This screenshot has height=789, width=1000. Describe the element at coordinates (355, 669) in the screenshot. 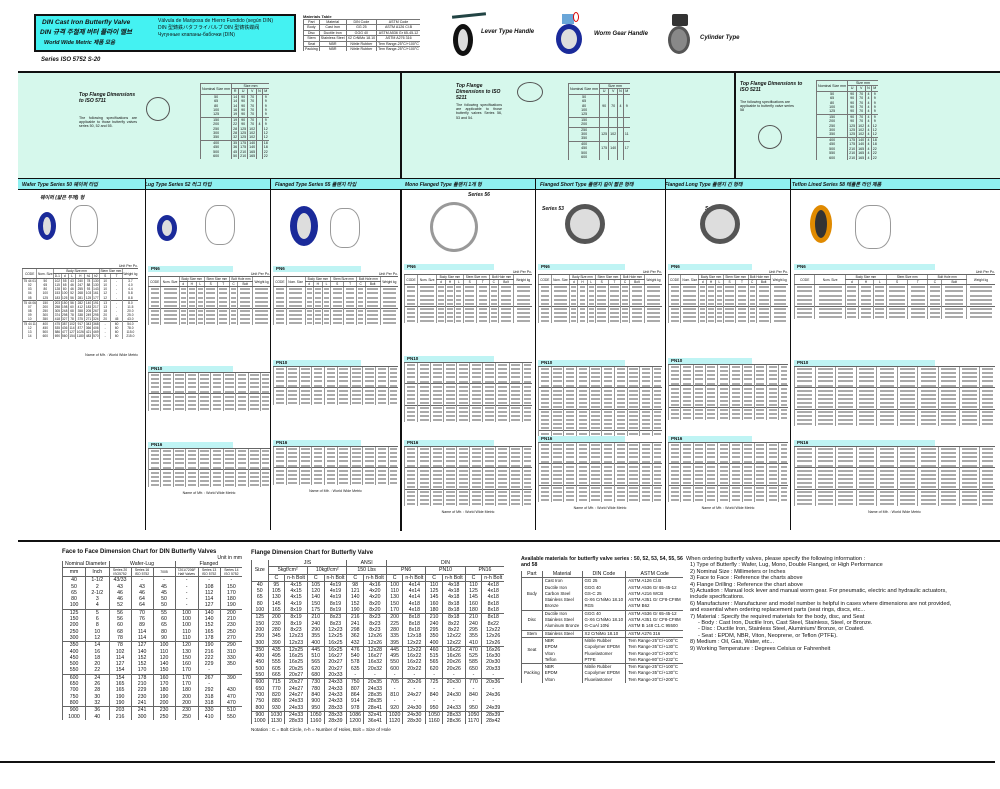

I see `cell: 635` at that location.